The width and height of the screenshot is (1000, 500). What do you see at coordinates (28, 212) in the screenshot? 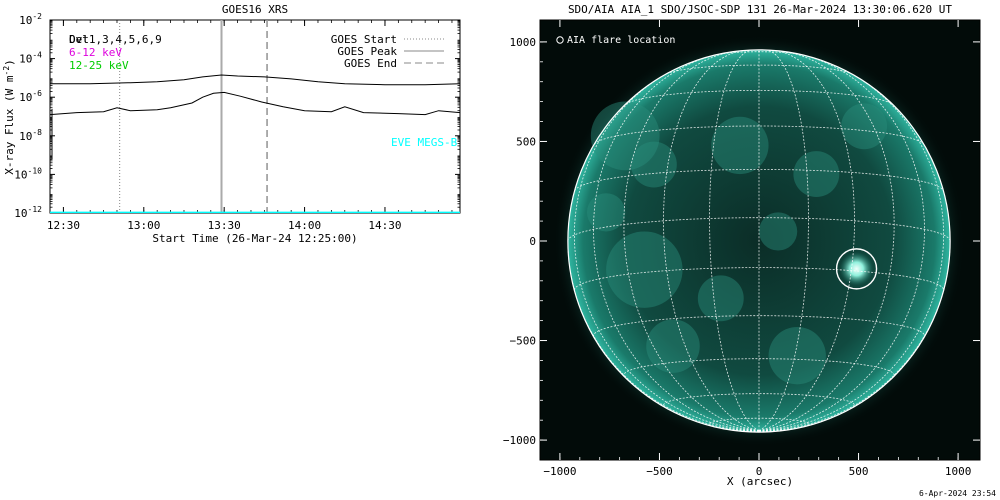
I see `y-tick-label: 10⁻¹²` at bounding box center [28, 212].